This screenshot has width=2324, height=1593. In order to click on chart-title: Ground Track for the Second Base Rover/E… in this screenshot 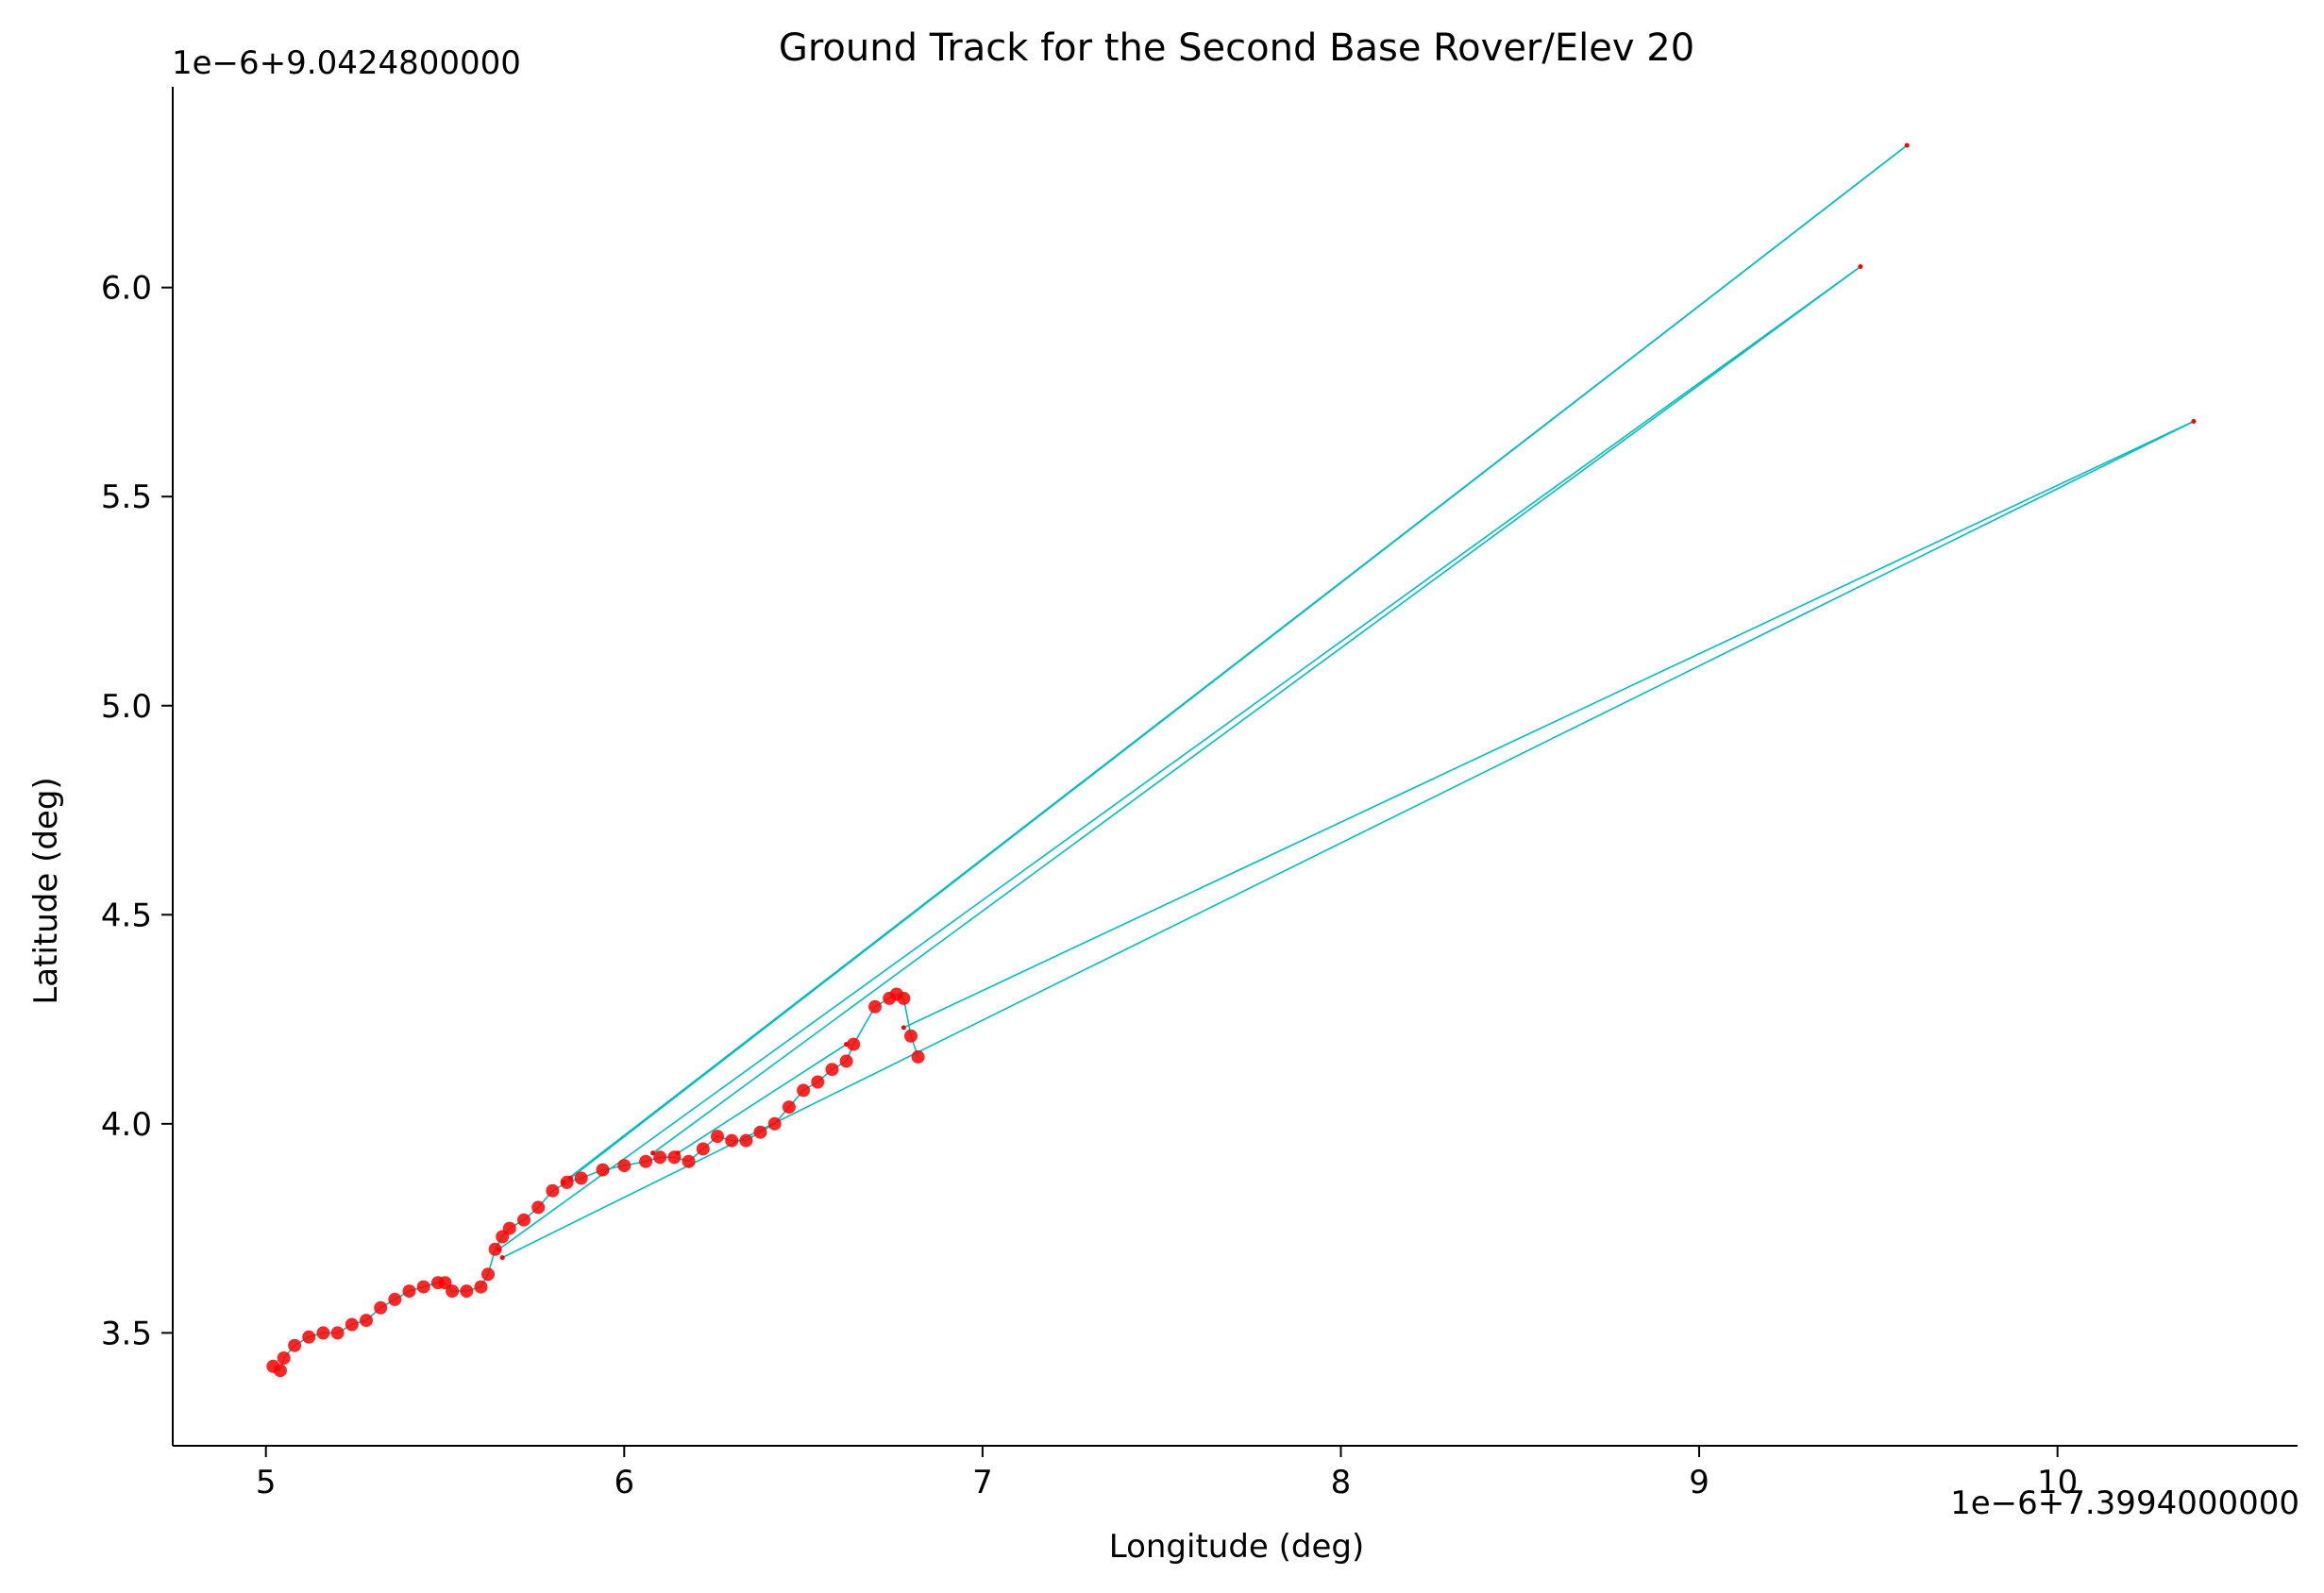, I will do `click(1236, 48)`.